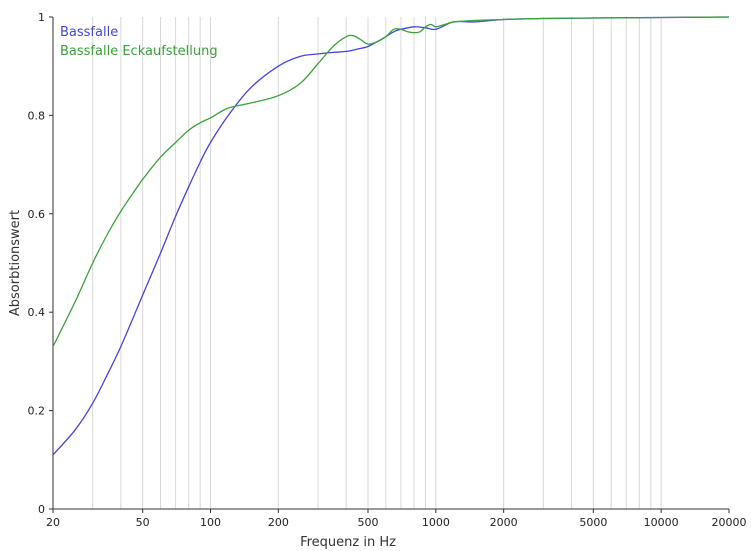 Image resolution: width=751 pixels, height=551 pixels. What do you see at coordinates (143, 522) in the screenshot?
I see `x-tick-label: 50` at bounding box center [143, 522].